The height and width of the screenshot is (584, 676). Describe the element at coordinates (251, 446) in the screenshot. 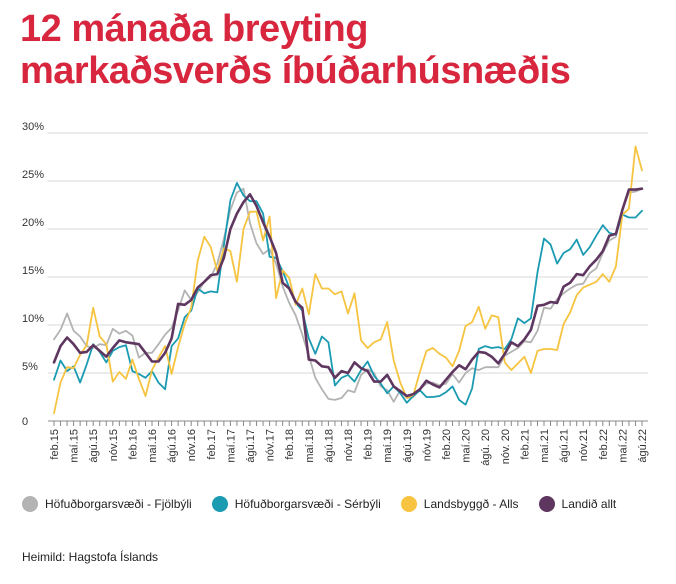

I see `x-tick-label: ágú.17` at that location.